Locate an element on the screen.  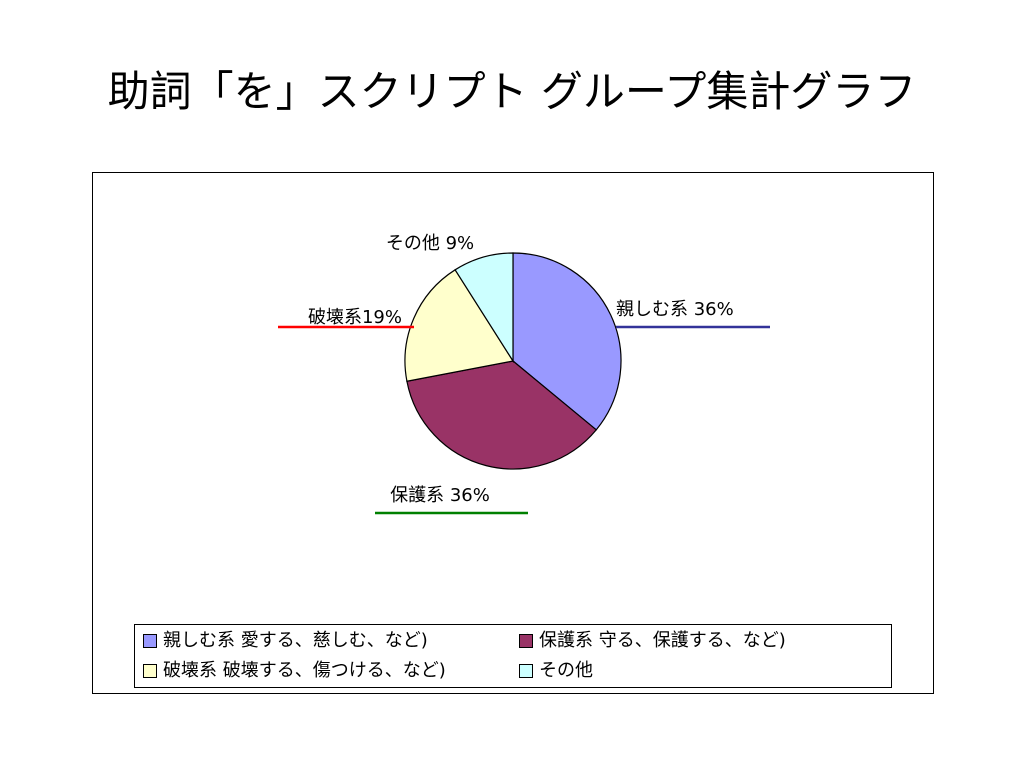
legend-item-sonota: その他 is located at coordinates (556, 671).